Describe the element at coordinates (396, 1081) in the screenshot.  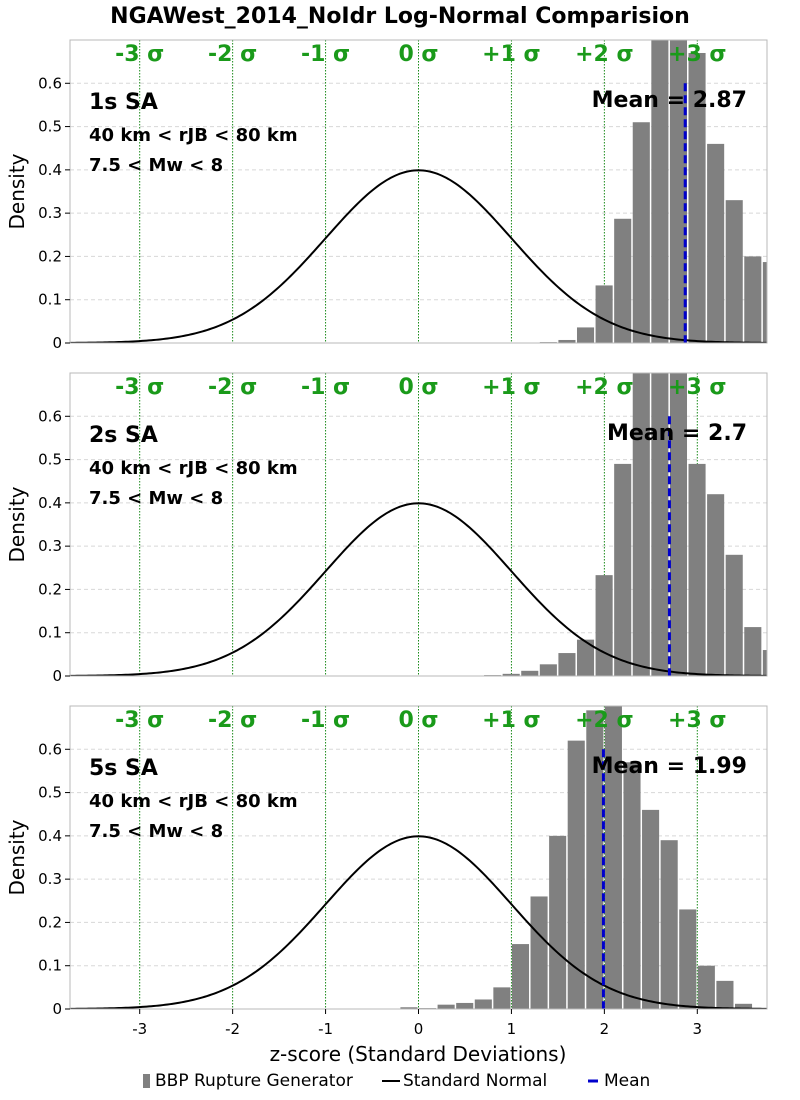
I see `legend: BBP Rupture Generator Standard Normal Mean` at that location.